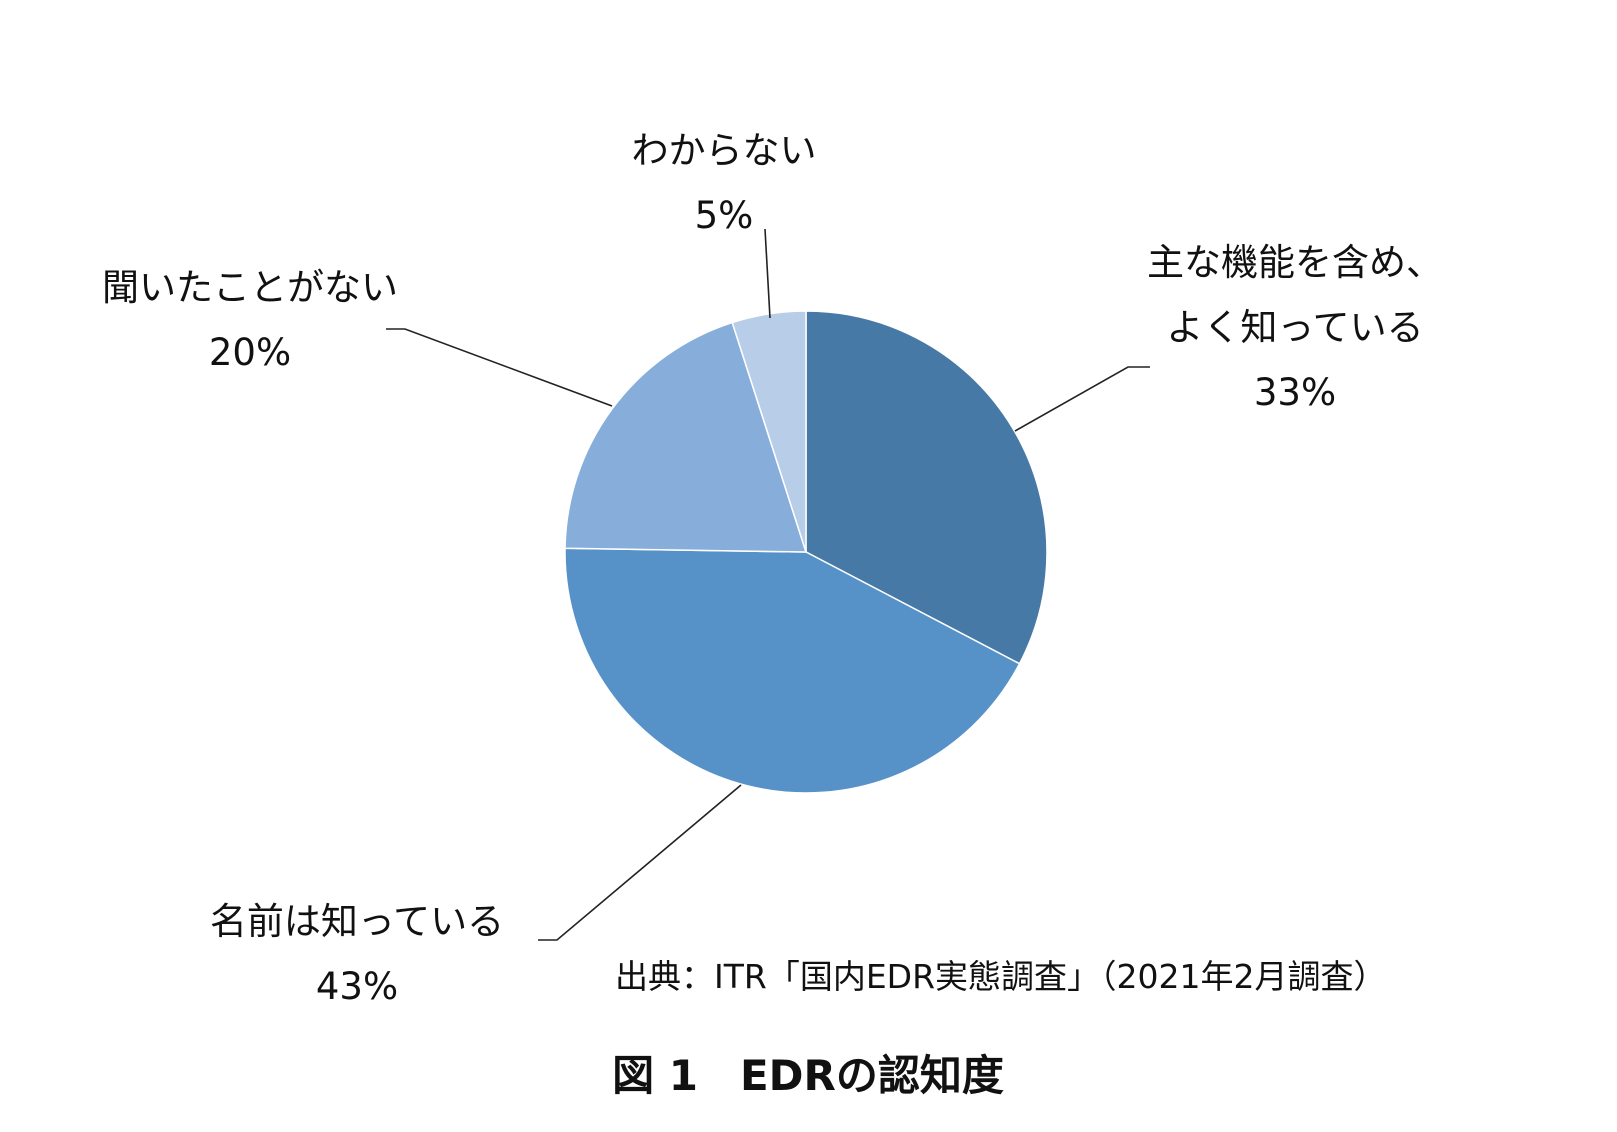  What do you see at coordinates (1001, 976) in the screenshot?
I see `source-note: 出典：ITR「国内EDR実態調査」（2021年2月調査）` at bounding box center [1001, 976].